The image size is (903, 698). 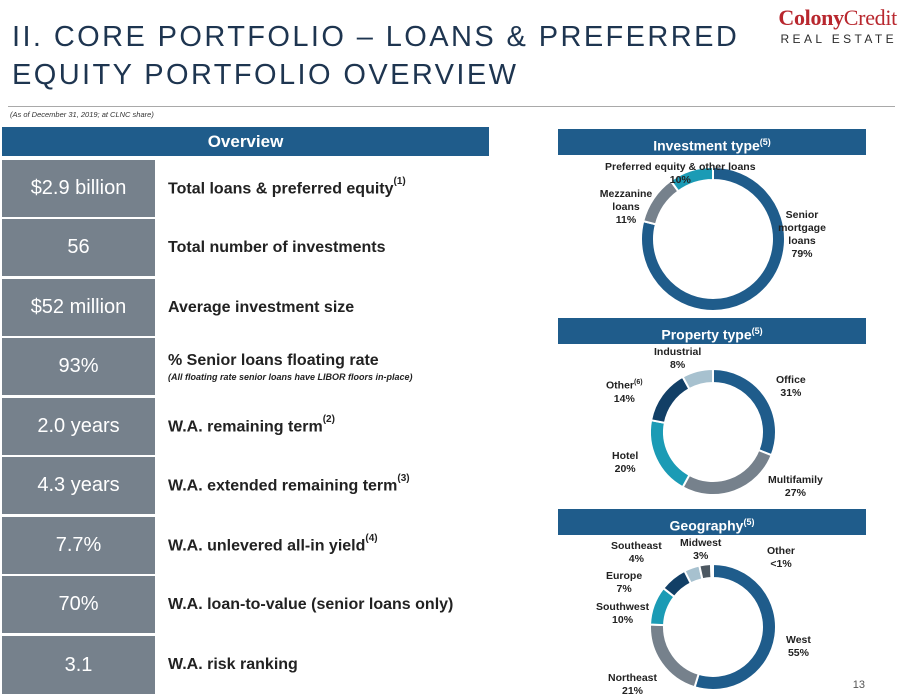 I want to click on slice-value: 20%, so click(x=625, y=469).